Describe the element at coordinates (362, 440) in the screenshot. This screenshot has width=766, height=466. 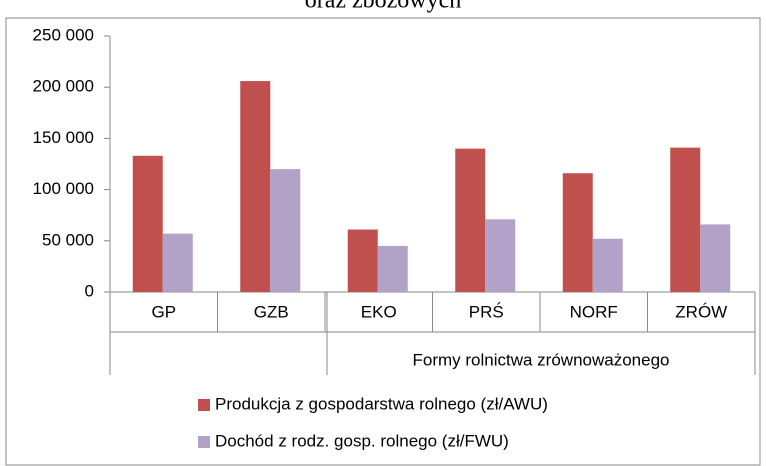
I see `legend-label: Dochód z rodz. gosp. rolnego (zł/FWU)` at that location.